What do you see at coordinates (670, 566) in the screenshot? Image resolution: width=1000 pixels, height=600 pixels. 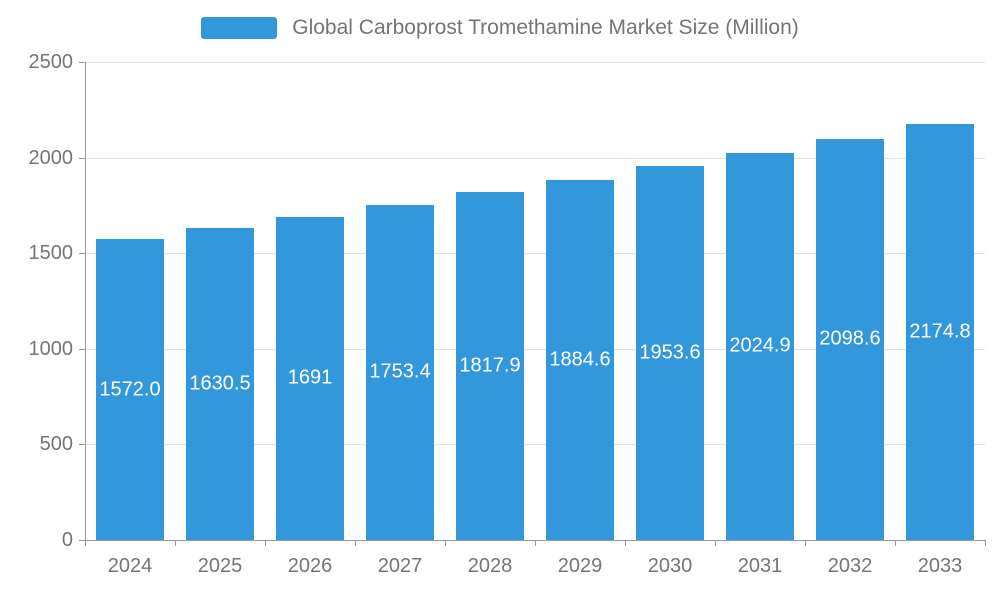 I see `x-axis-tick-label: 2030` at bounding box center [670, 566].